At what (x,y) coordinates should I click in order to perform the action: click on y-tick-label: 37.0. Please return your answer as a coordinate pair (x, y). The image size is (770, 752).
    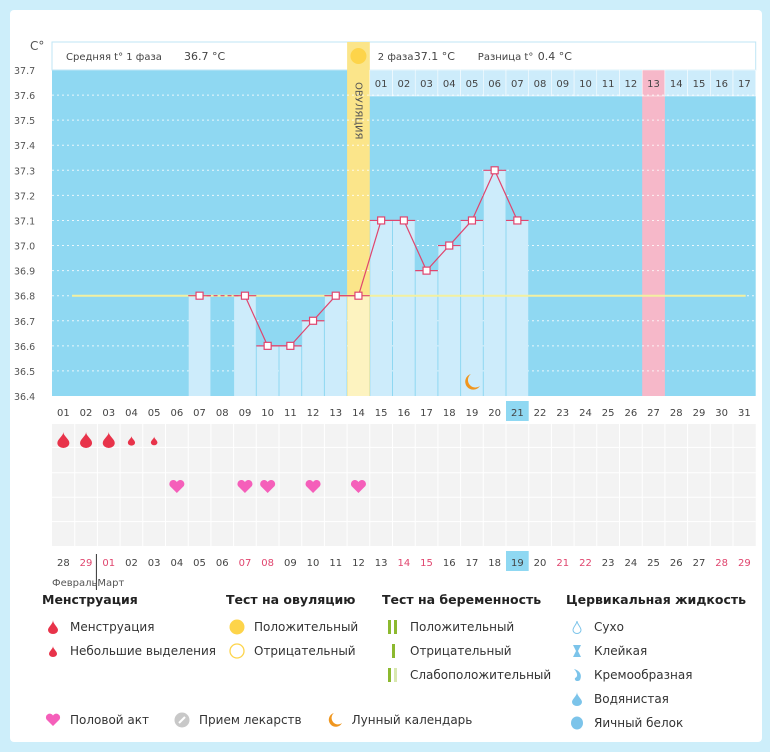
    Looking at the image, I should click on (24, 247).